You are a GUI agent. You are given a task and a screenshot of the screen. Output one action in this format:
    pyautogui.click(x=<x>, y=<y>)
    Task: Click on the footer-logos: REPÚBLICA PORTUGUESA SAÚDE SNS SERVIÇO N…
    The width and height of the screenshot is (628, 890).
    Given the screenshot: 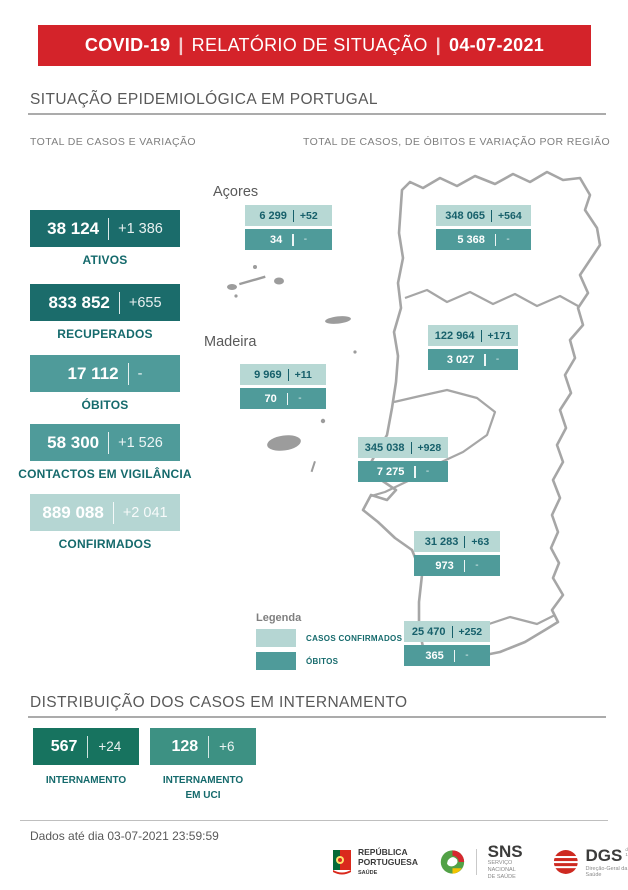 What is the action you would take?
    pyautogui.click(x=480, y=862)
    